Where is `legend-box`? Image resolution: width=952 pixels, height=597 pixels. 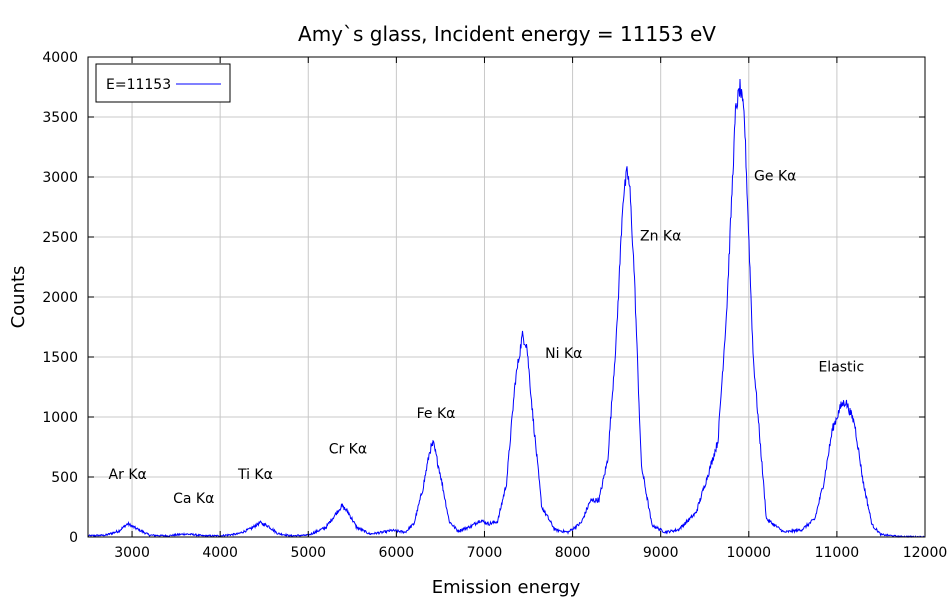 legend-box is located at coordinates (163, 83).